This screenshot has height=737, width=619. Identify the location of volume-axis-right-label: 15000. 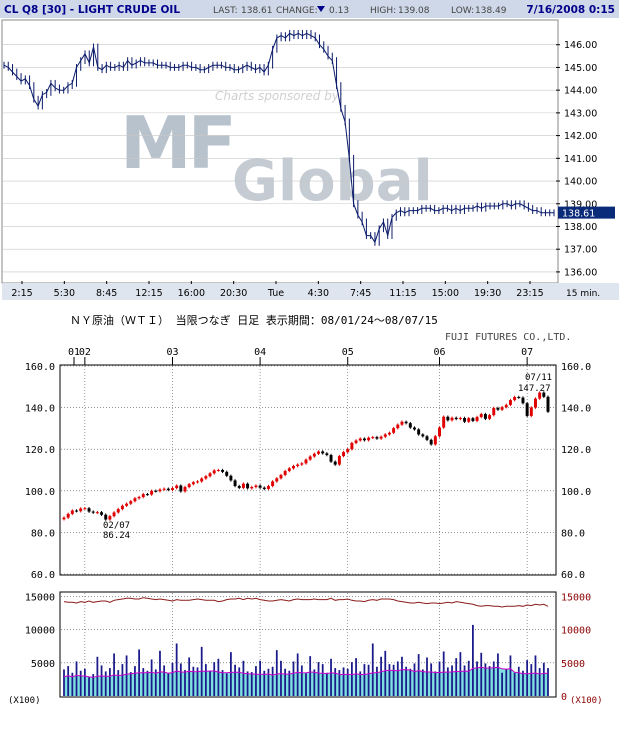
(576, 597).